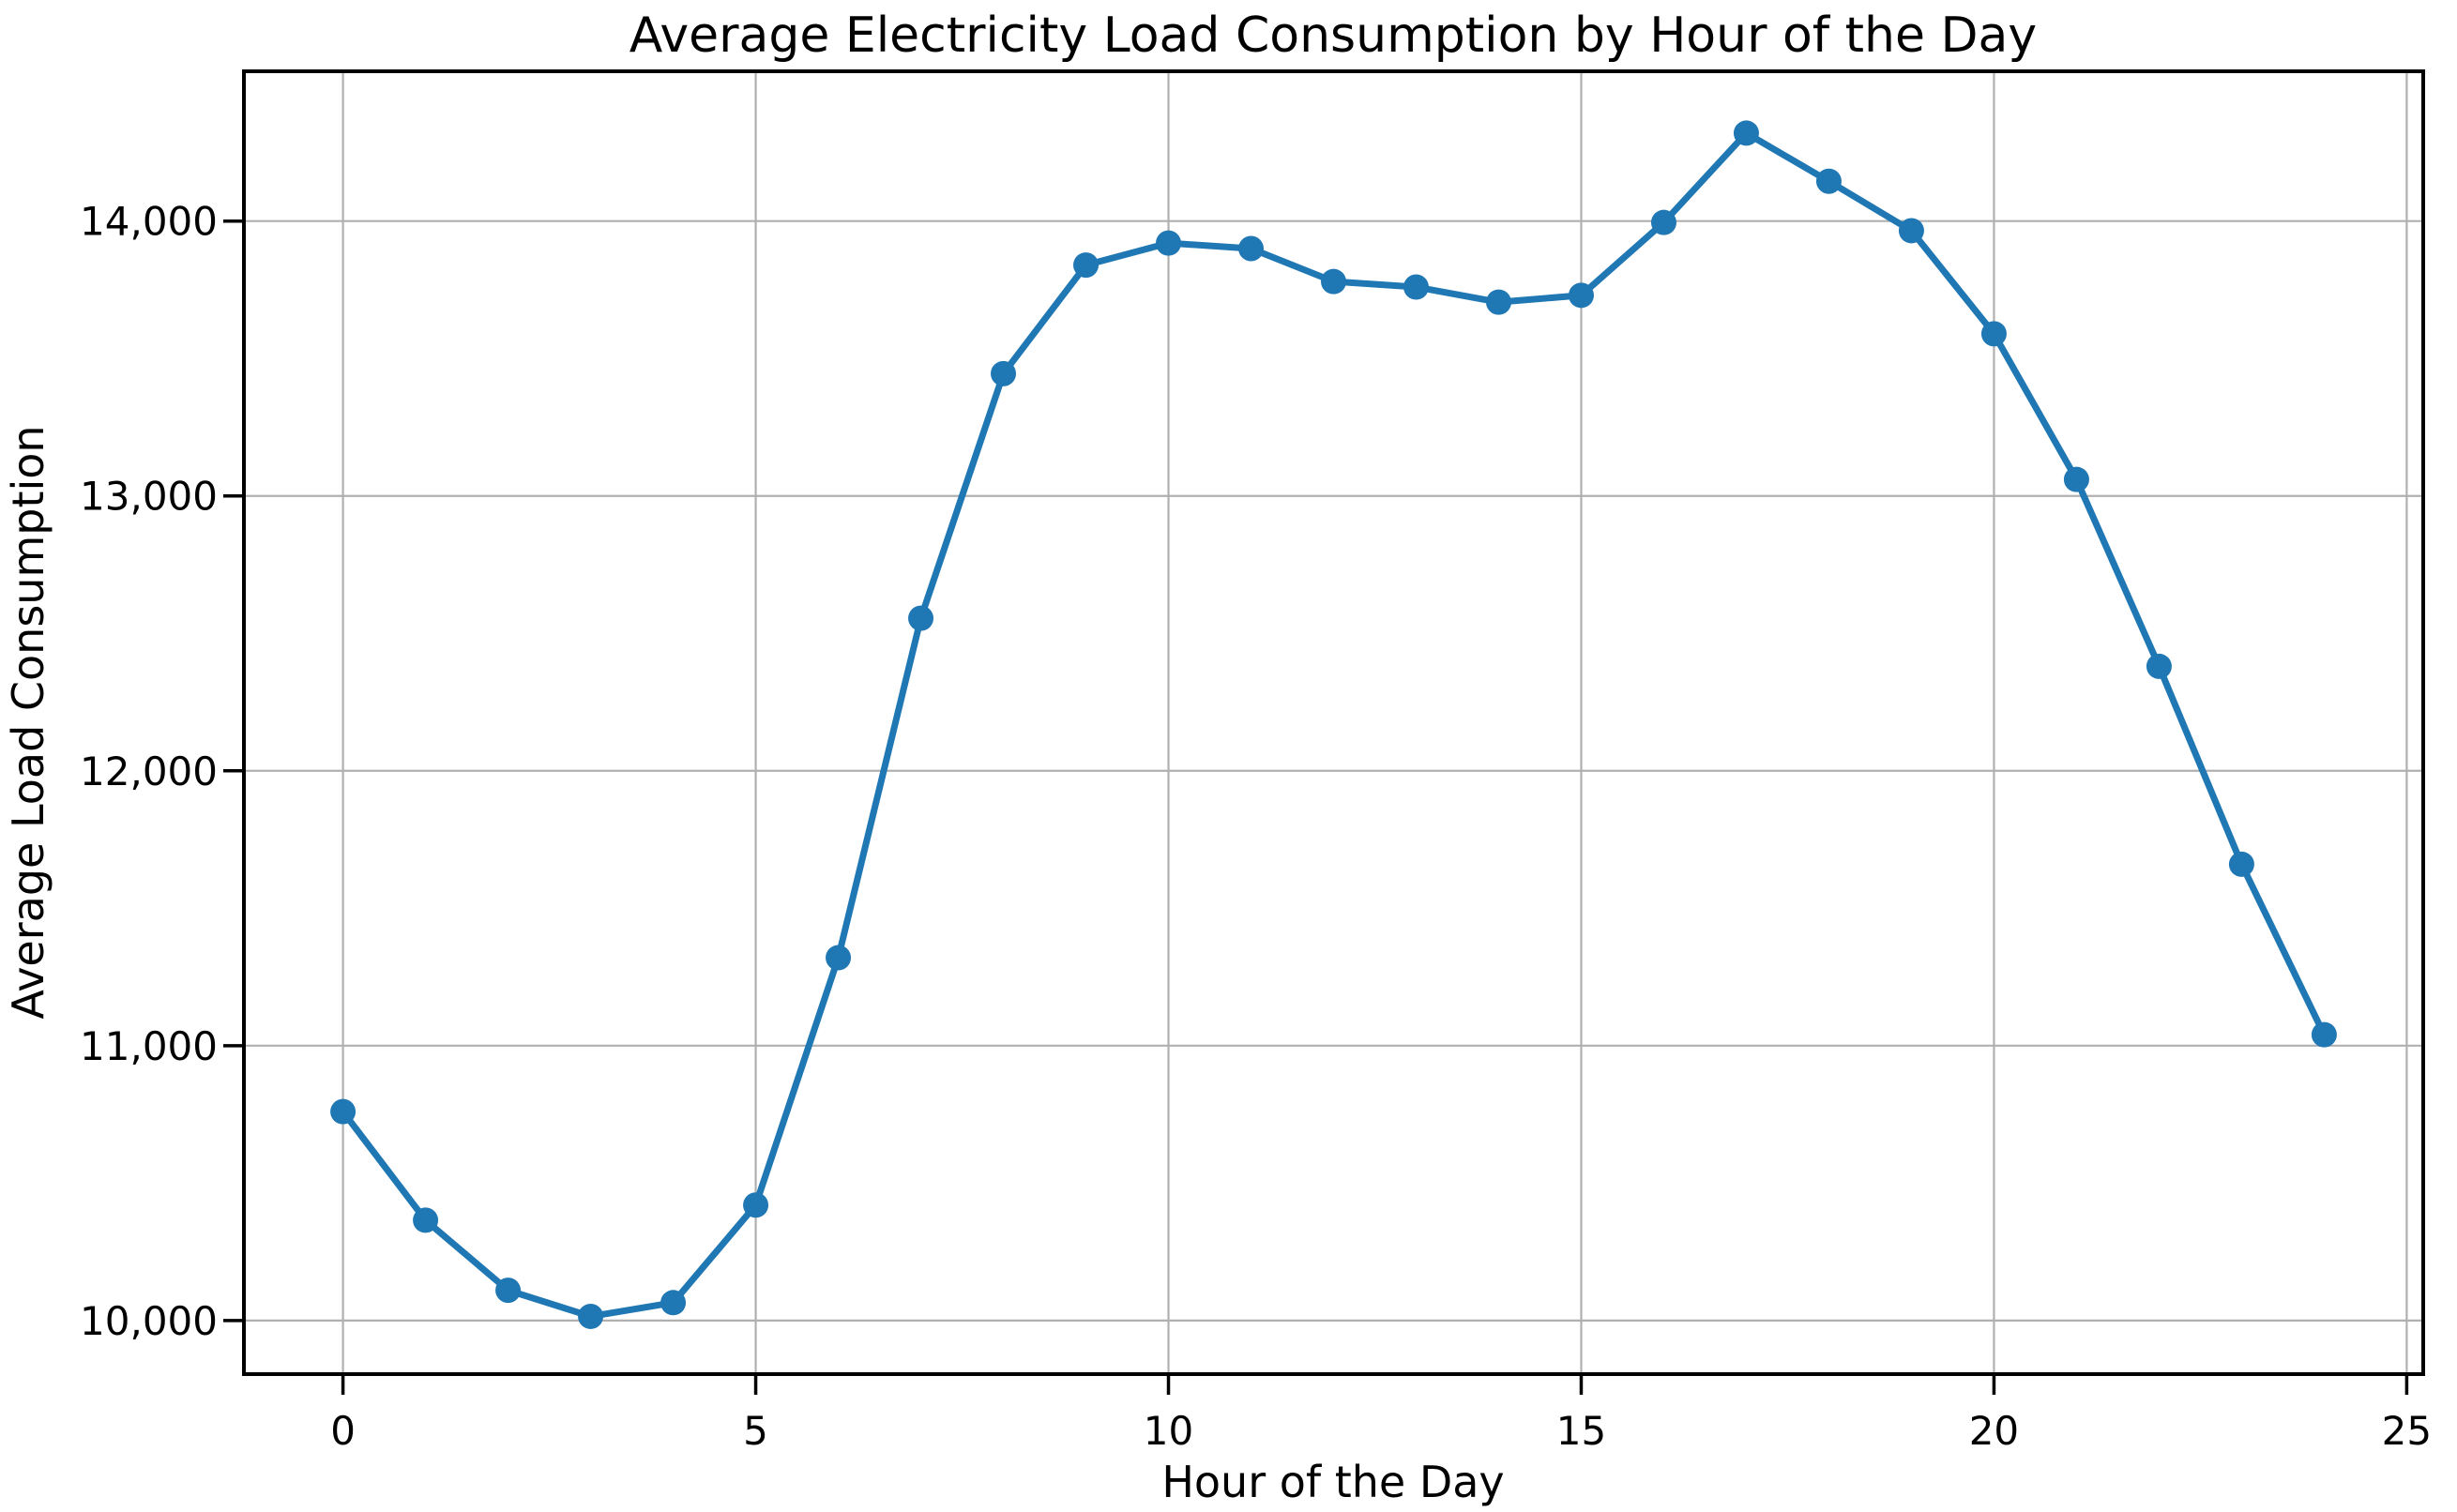 The width and height of the screenshot is (2457, 1512). Describe the element at coordinates (343, 1431) in the screenshot. I see `x-tick-label: 0` at that location.